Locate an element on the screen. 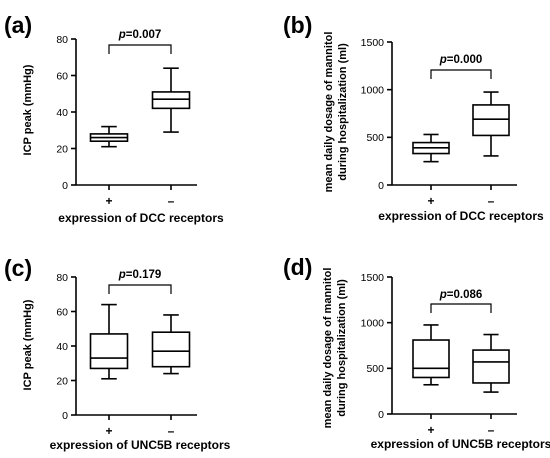 Image resolution: width=550 pixels, height=458 pixels. p-value-annotation: p=0.007 is located at coordinates (140, 35).